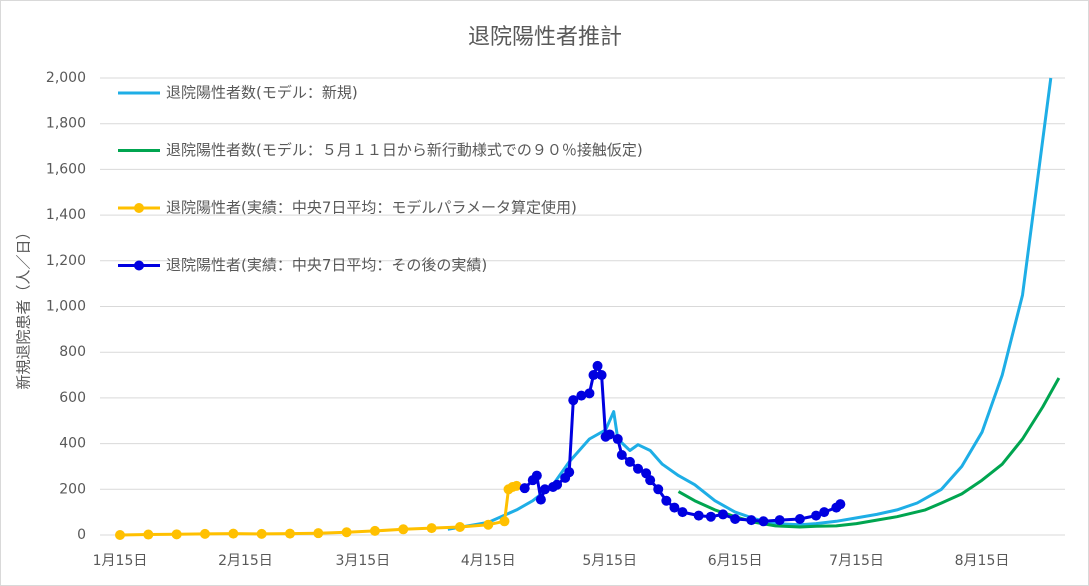 The image size is (1089, 586). I want to click on x-tick-label: 4月15日, so click(488, 561).